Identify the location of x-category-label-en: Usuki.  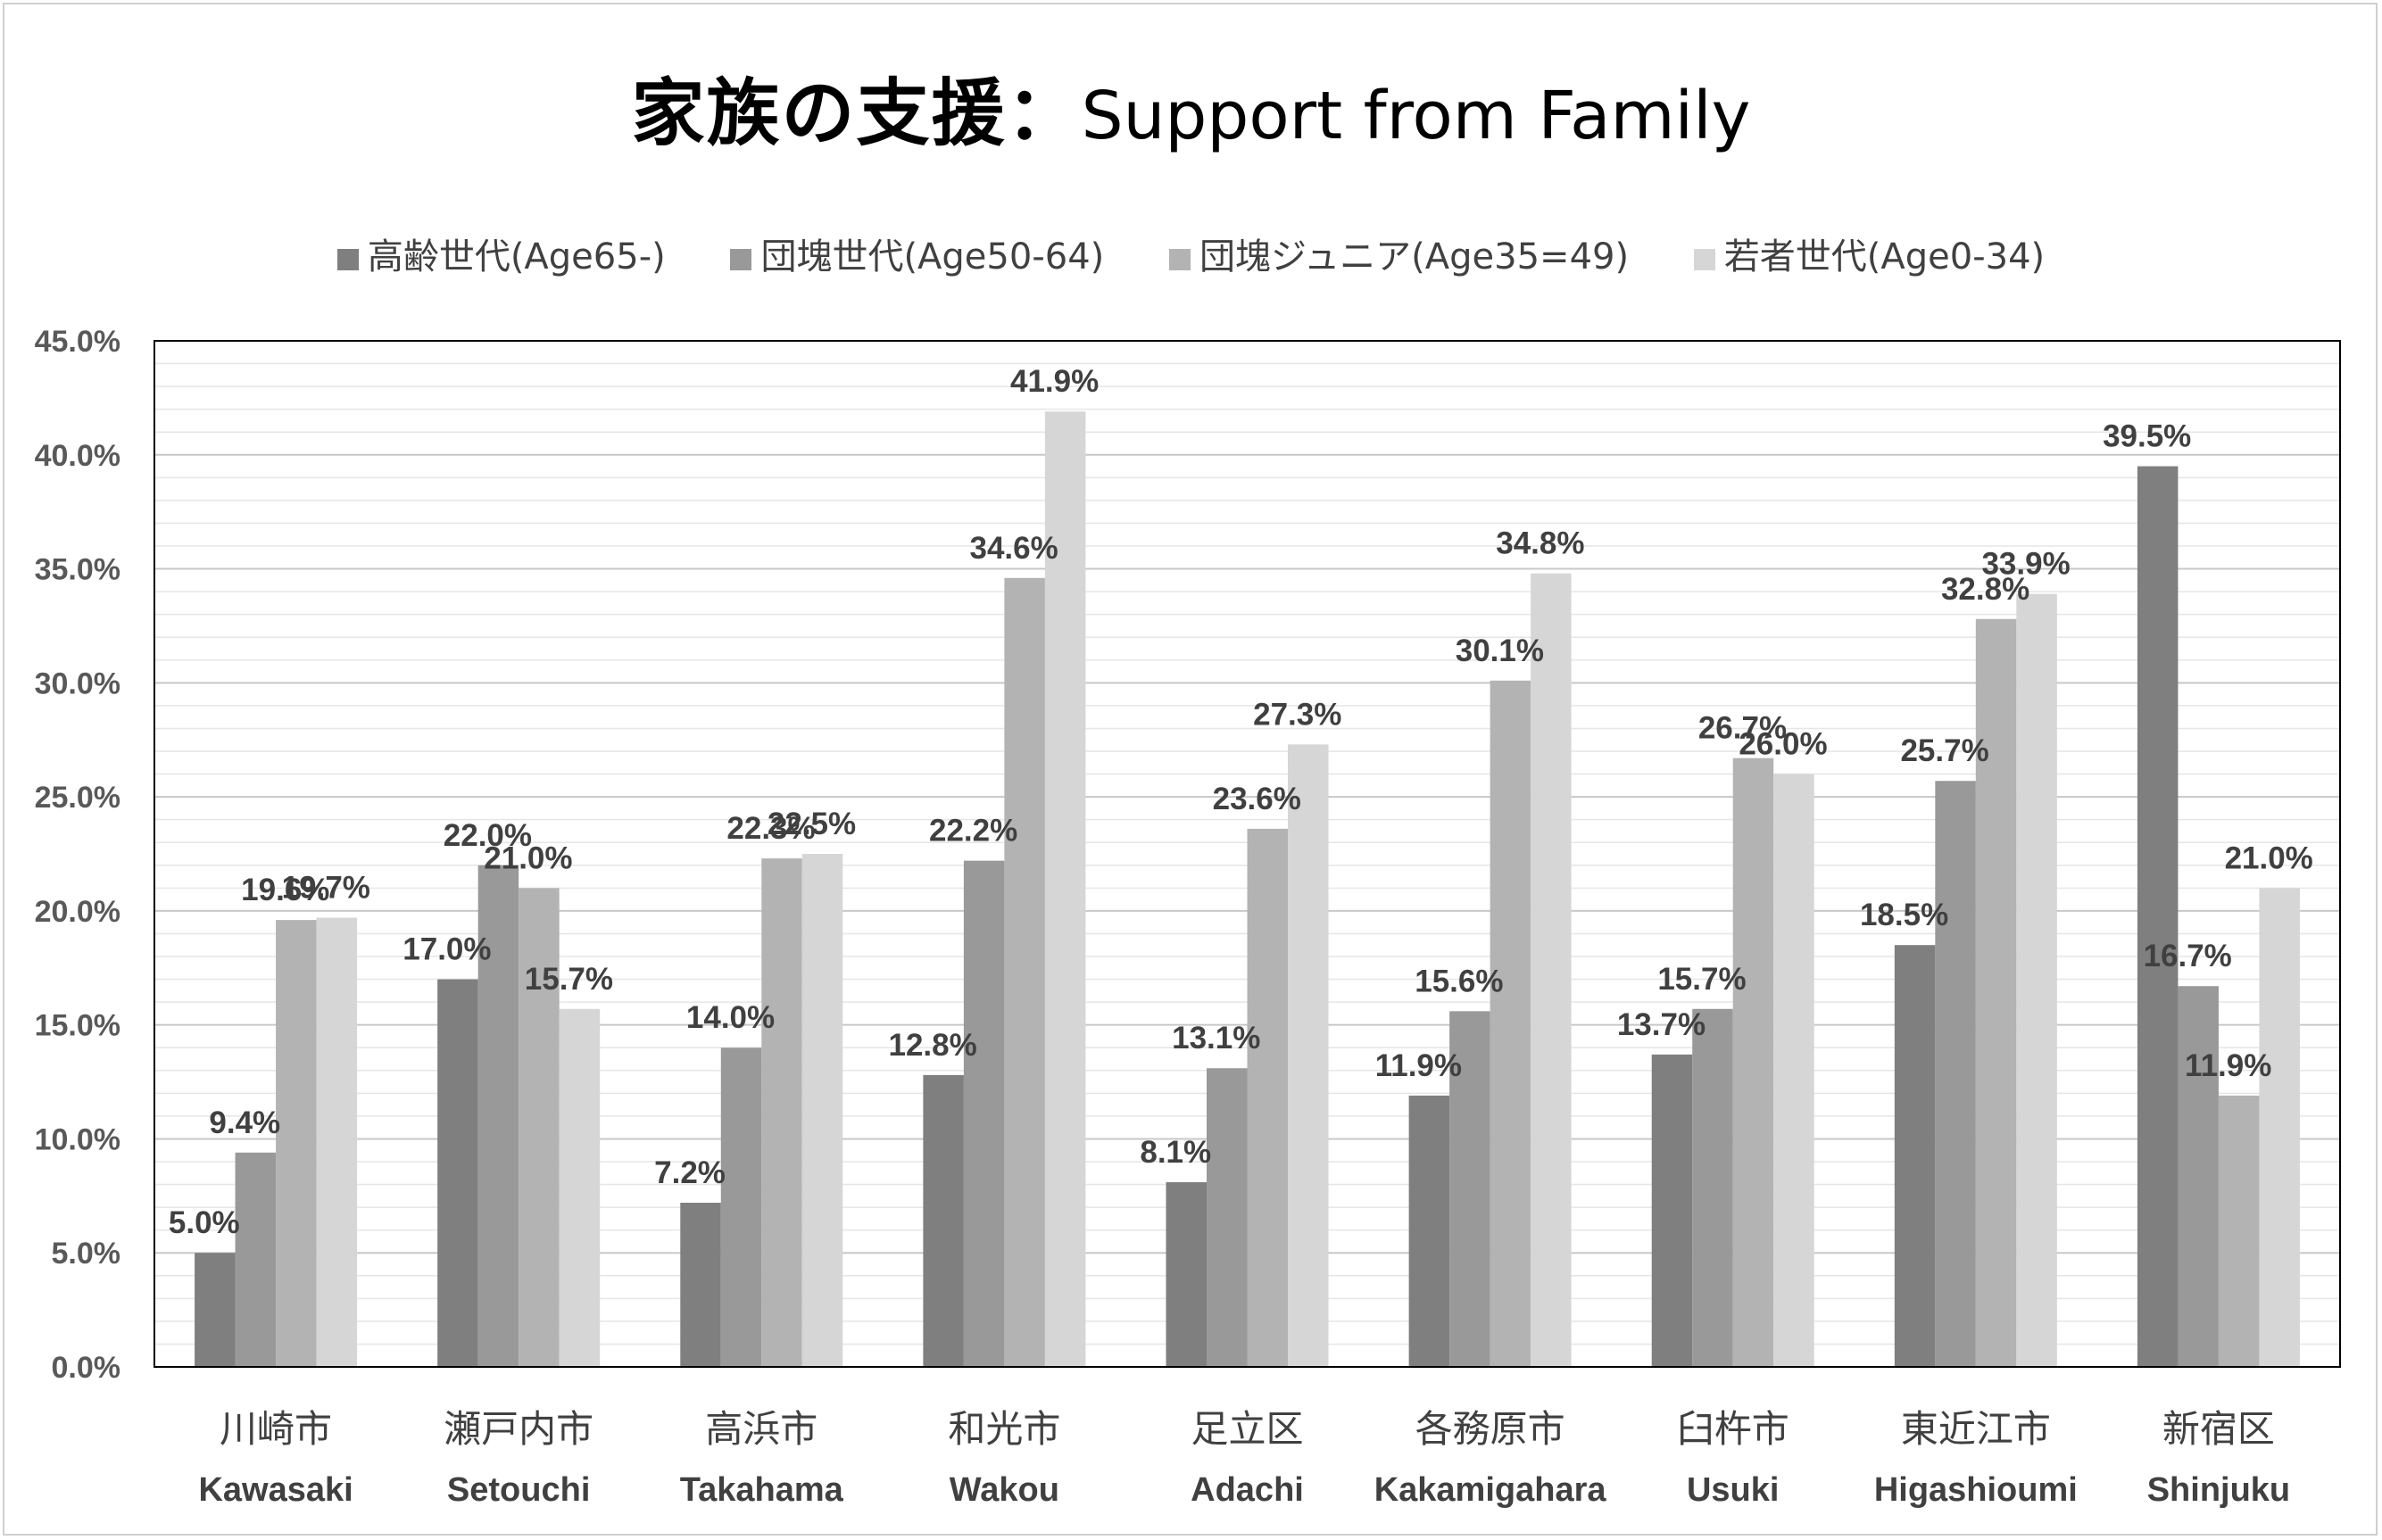
(1733, 1490).